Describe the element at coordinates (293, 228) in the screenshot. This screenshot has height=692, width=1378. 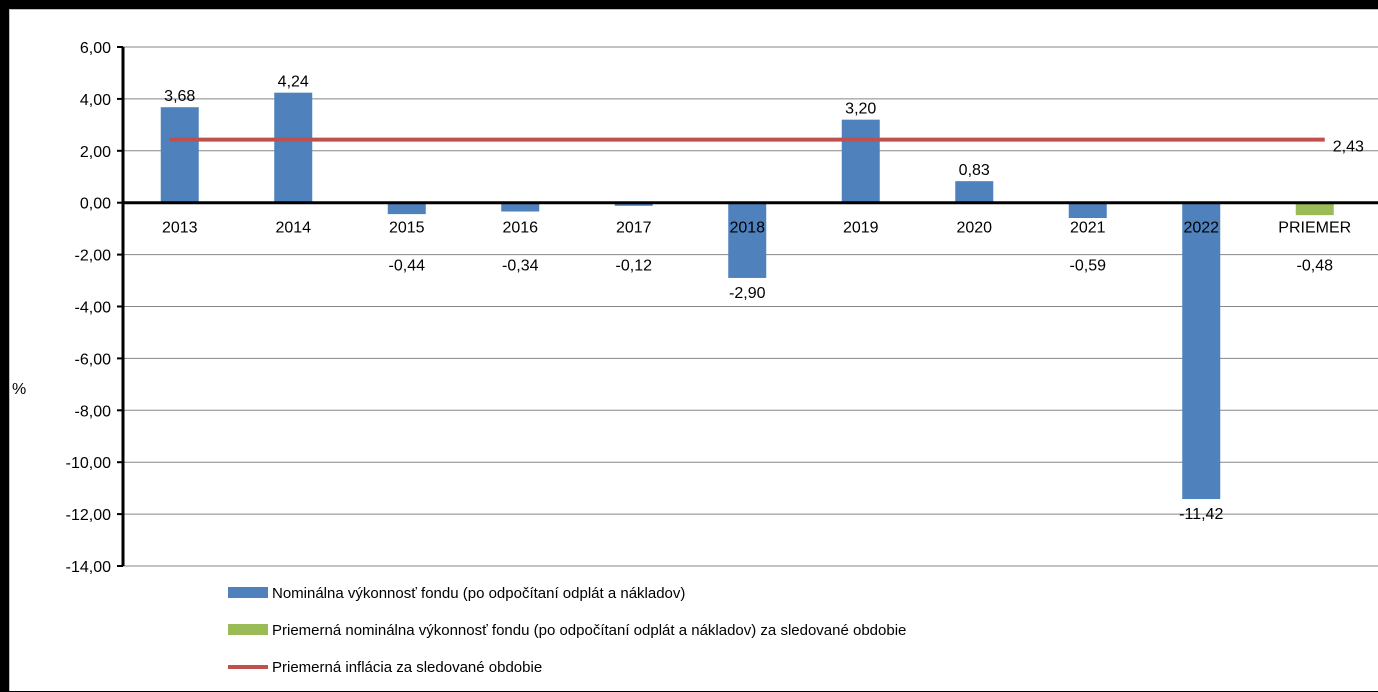
I see `x-tick-label: 2014` at that location.